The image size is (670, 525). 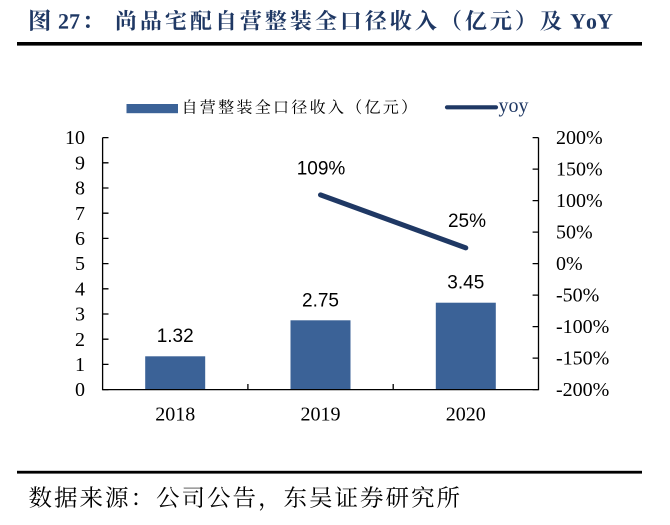 What do you see at coordinates (321, 169) in the screenshot?
I see `svg-text: 109%` at bounding box center [321, 169].